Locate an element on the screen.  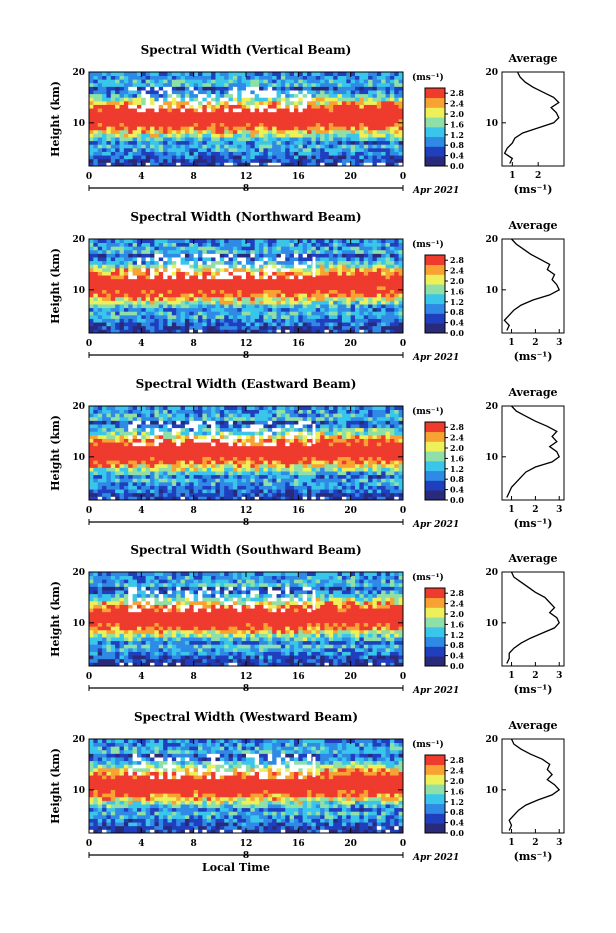
colorbar-swatch is located at coordinates (435, 142).